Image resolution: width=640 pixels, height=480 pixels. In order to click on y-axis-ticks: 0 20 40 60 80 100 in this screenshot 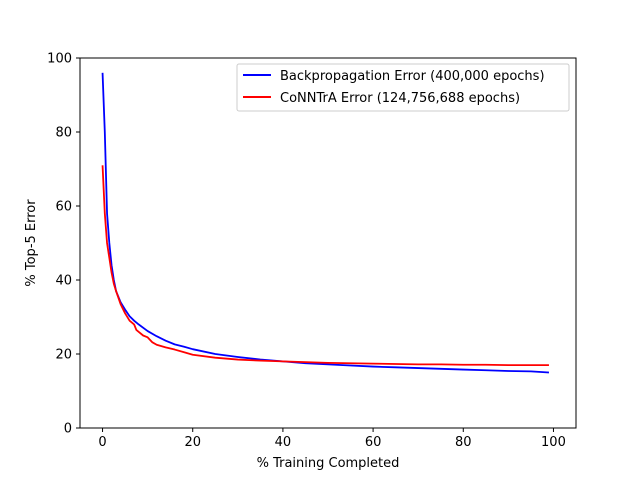, I will do `click(63, 244)`.